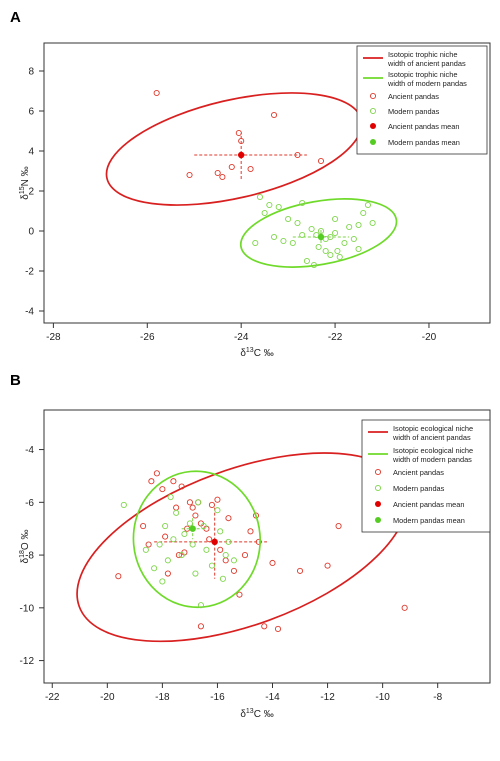 Image resolution: width=500 pixels, height=761 pixels. I want to click on legend-label: Modern pandas, so click(419, 488).